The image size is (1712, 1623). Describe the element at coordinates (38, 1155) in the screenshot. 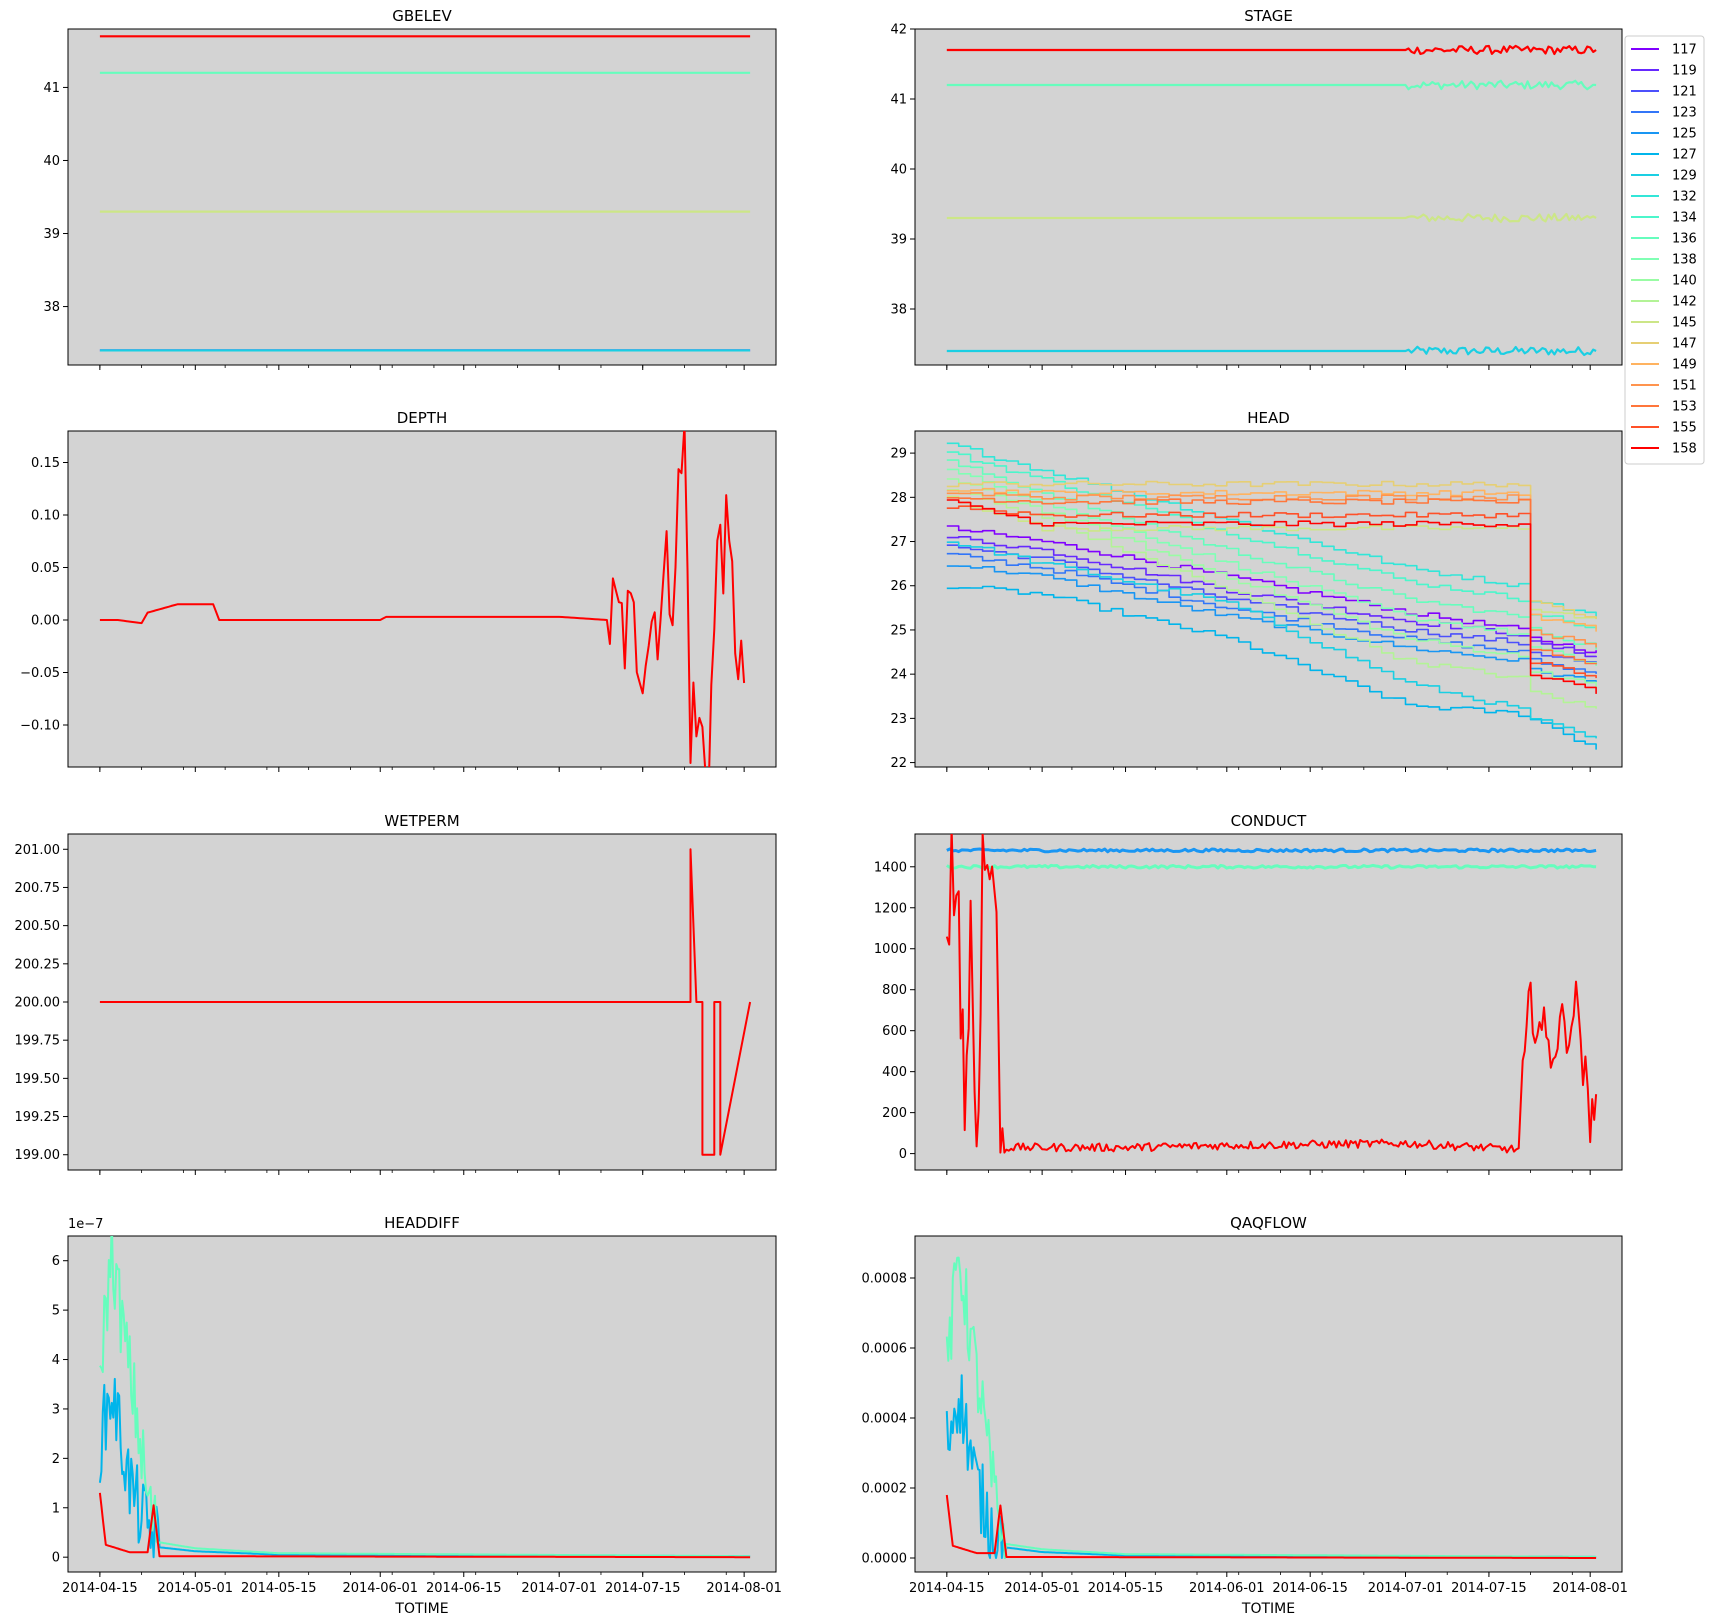

I see `y-tick-label: 199.00` at that location.